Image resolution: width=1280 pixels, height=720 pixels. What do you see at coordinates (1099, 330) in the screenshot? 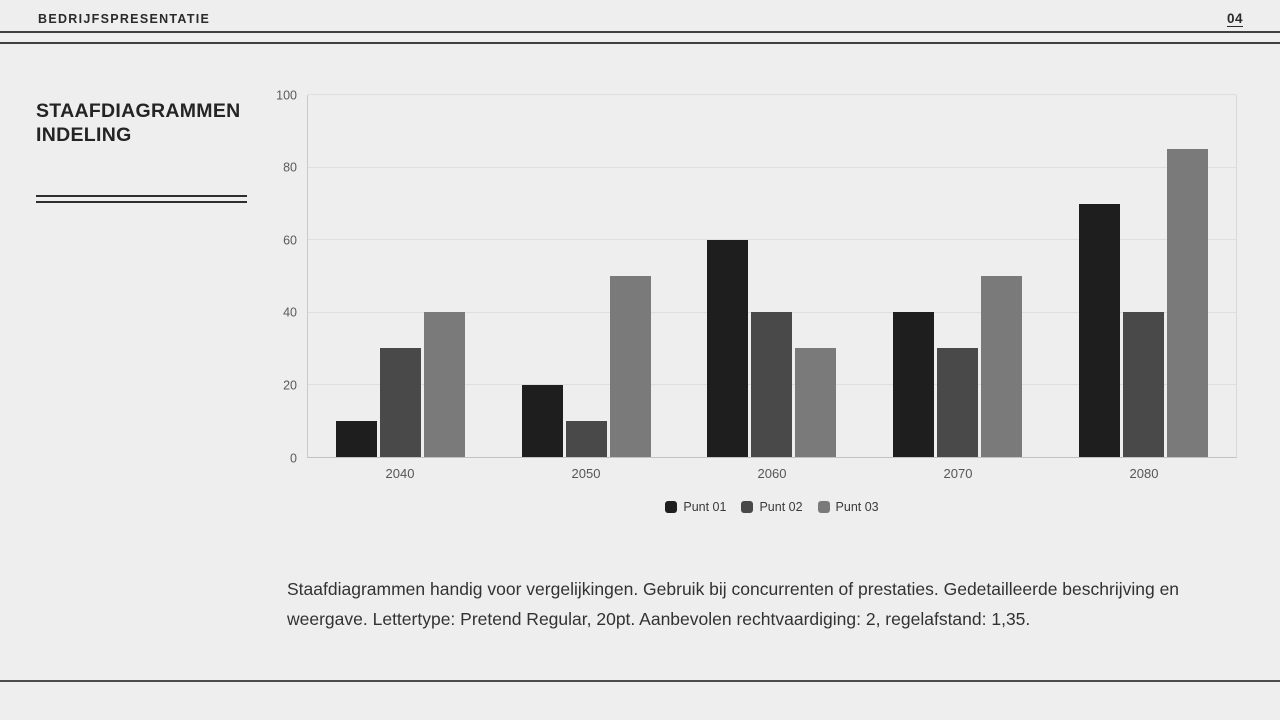
I see `bar-punt-01-2080` at bounding box center [1099, 330].